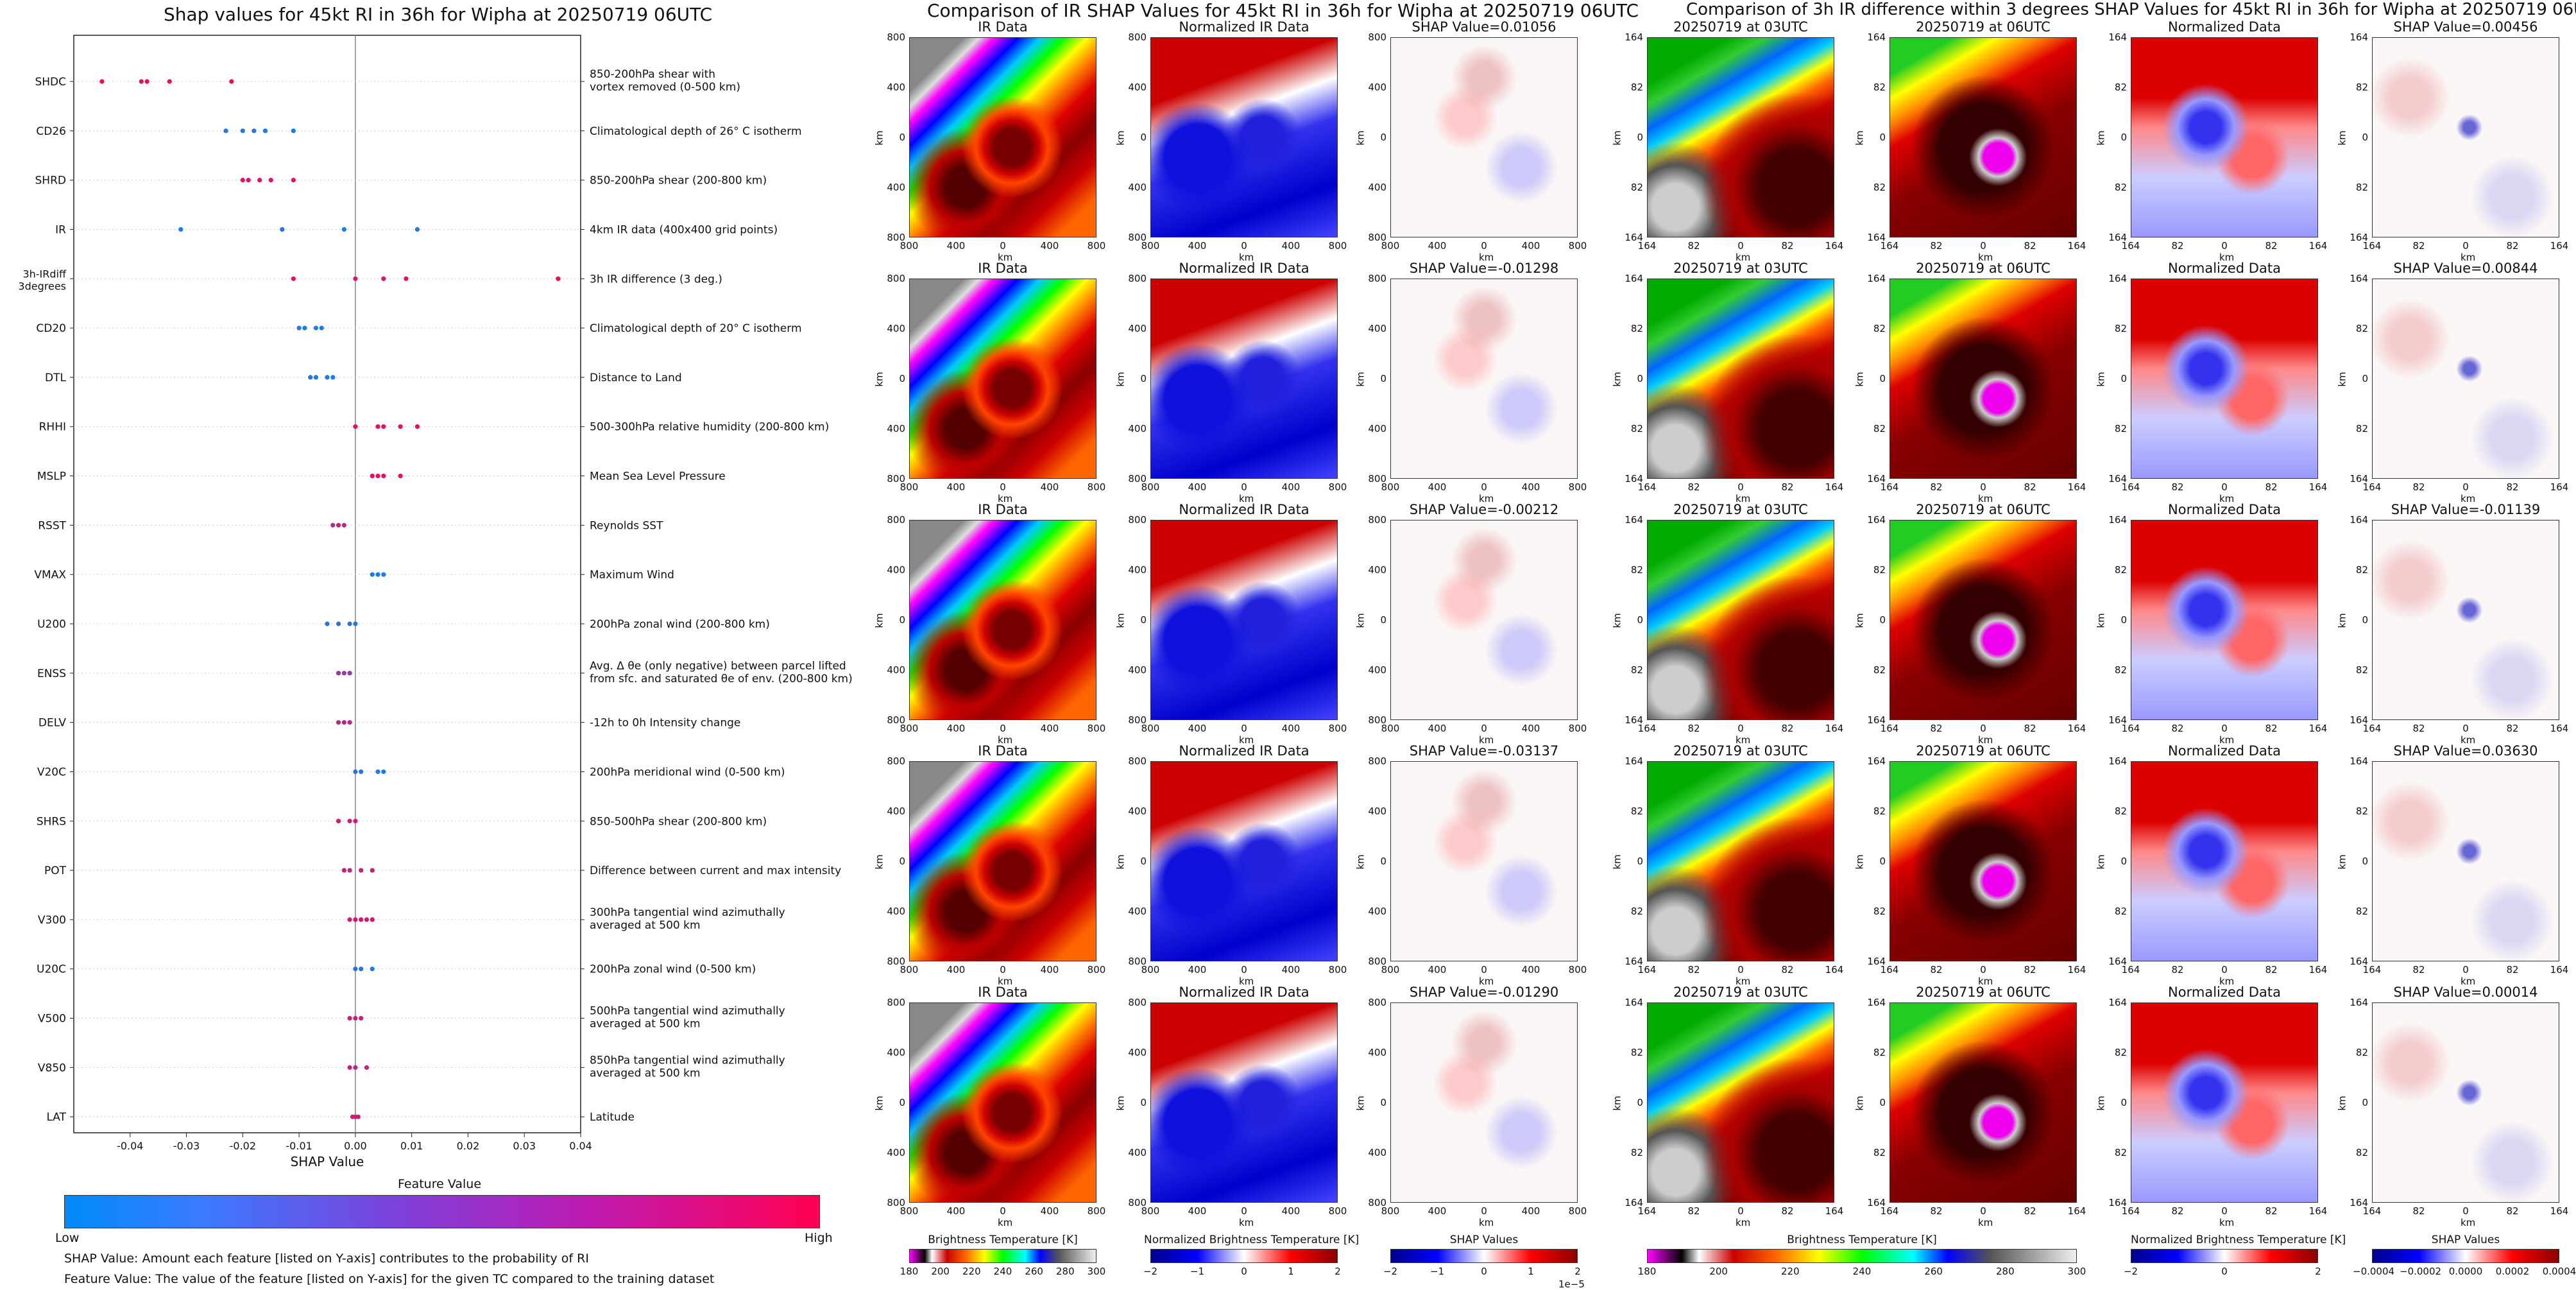 The image size is (2576, 1290). Describe the element at coordinates (1741, 509) in the screenshot. I see `irdiff-panel-title: 20250719 at 03UTC` at that location.